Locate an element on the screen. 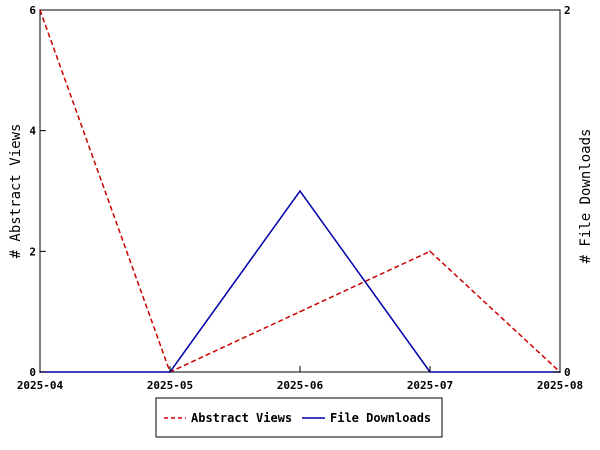 The height and width of the screenshot is (450, 600). x-tick-label-2025-06: 2025-06 is located at coordinates (300, 385).